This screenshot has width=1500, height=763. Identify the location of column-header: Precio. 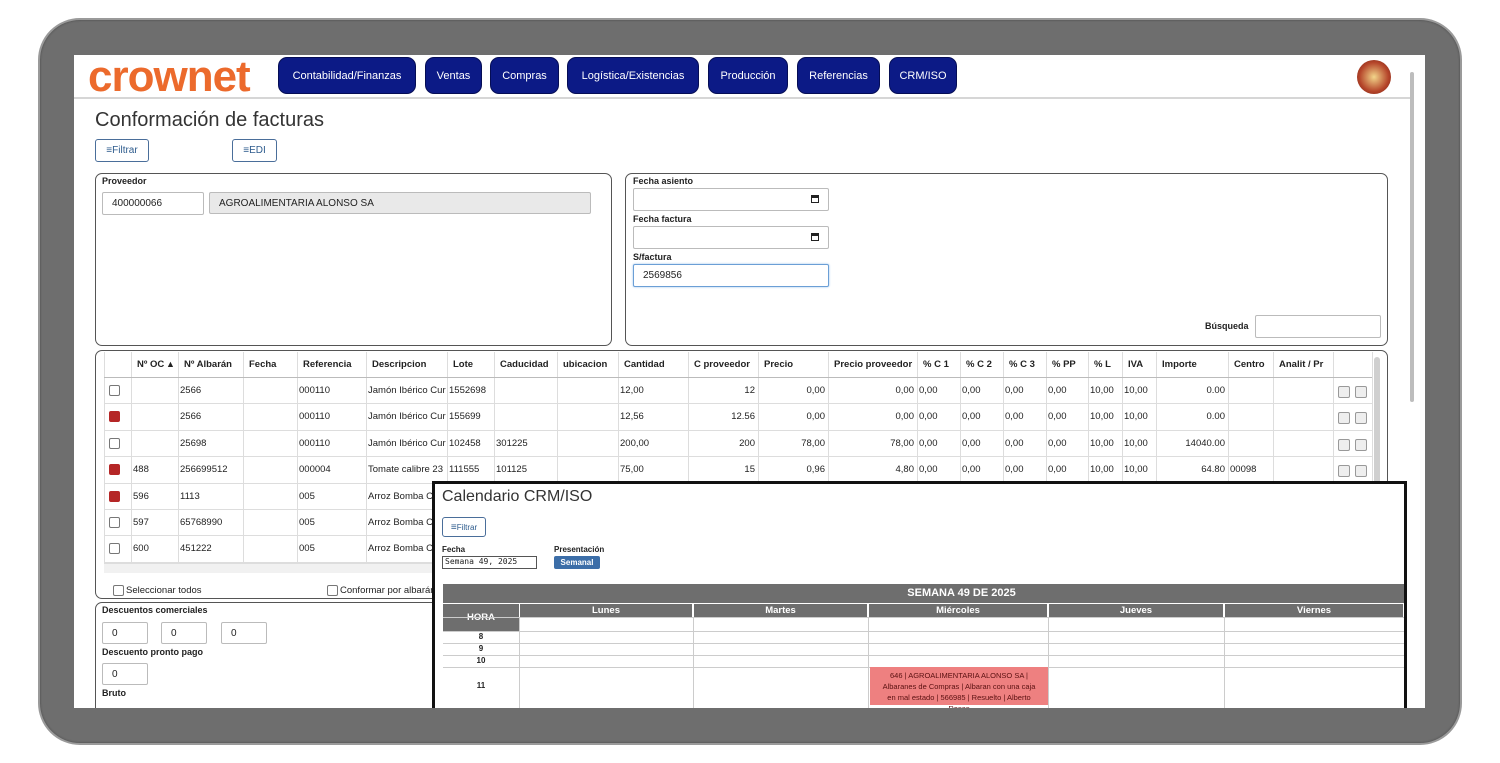
(779, 364).